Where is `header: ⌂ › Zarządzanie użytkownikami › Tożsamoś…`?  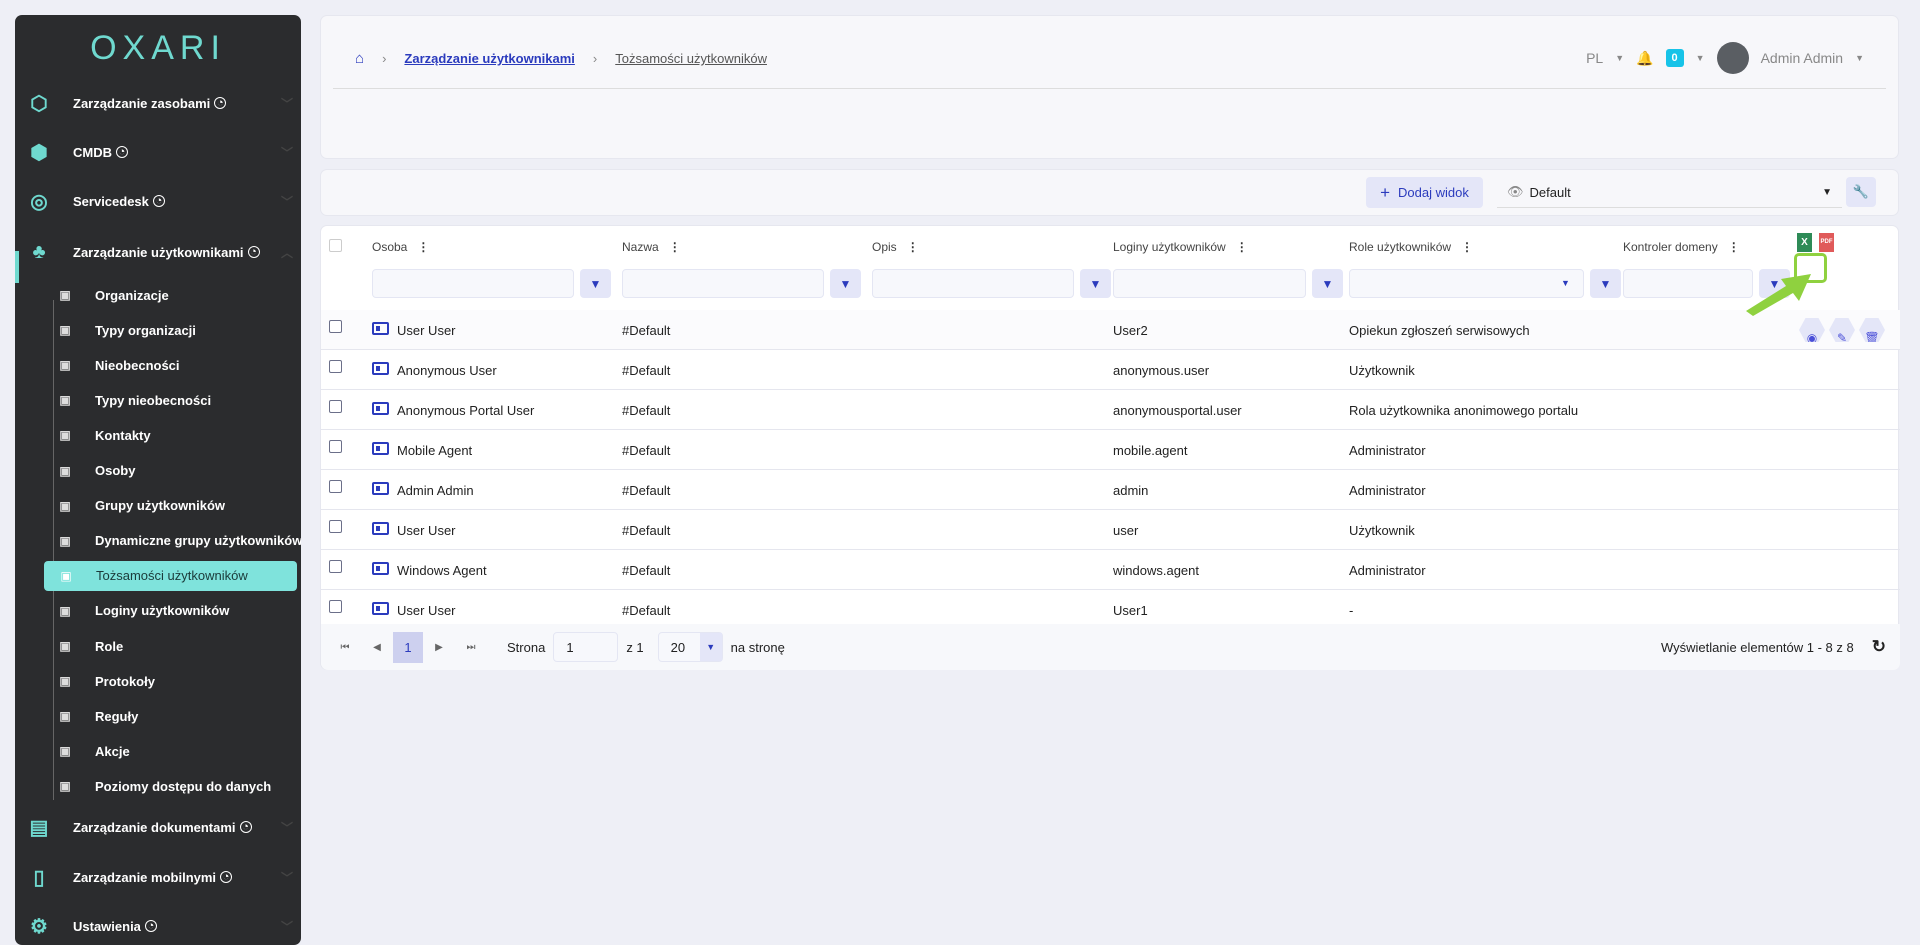 header: ⌂ › Zarządzanie użytkownikami › Tożsamoś… is located at coordinates (1109, 87).